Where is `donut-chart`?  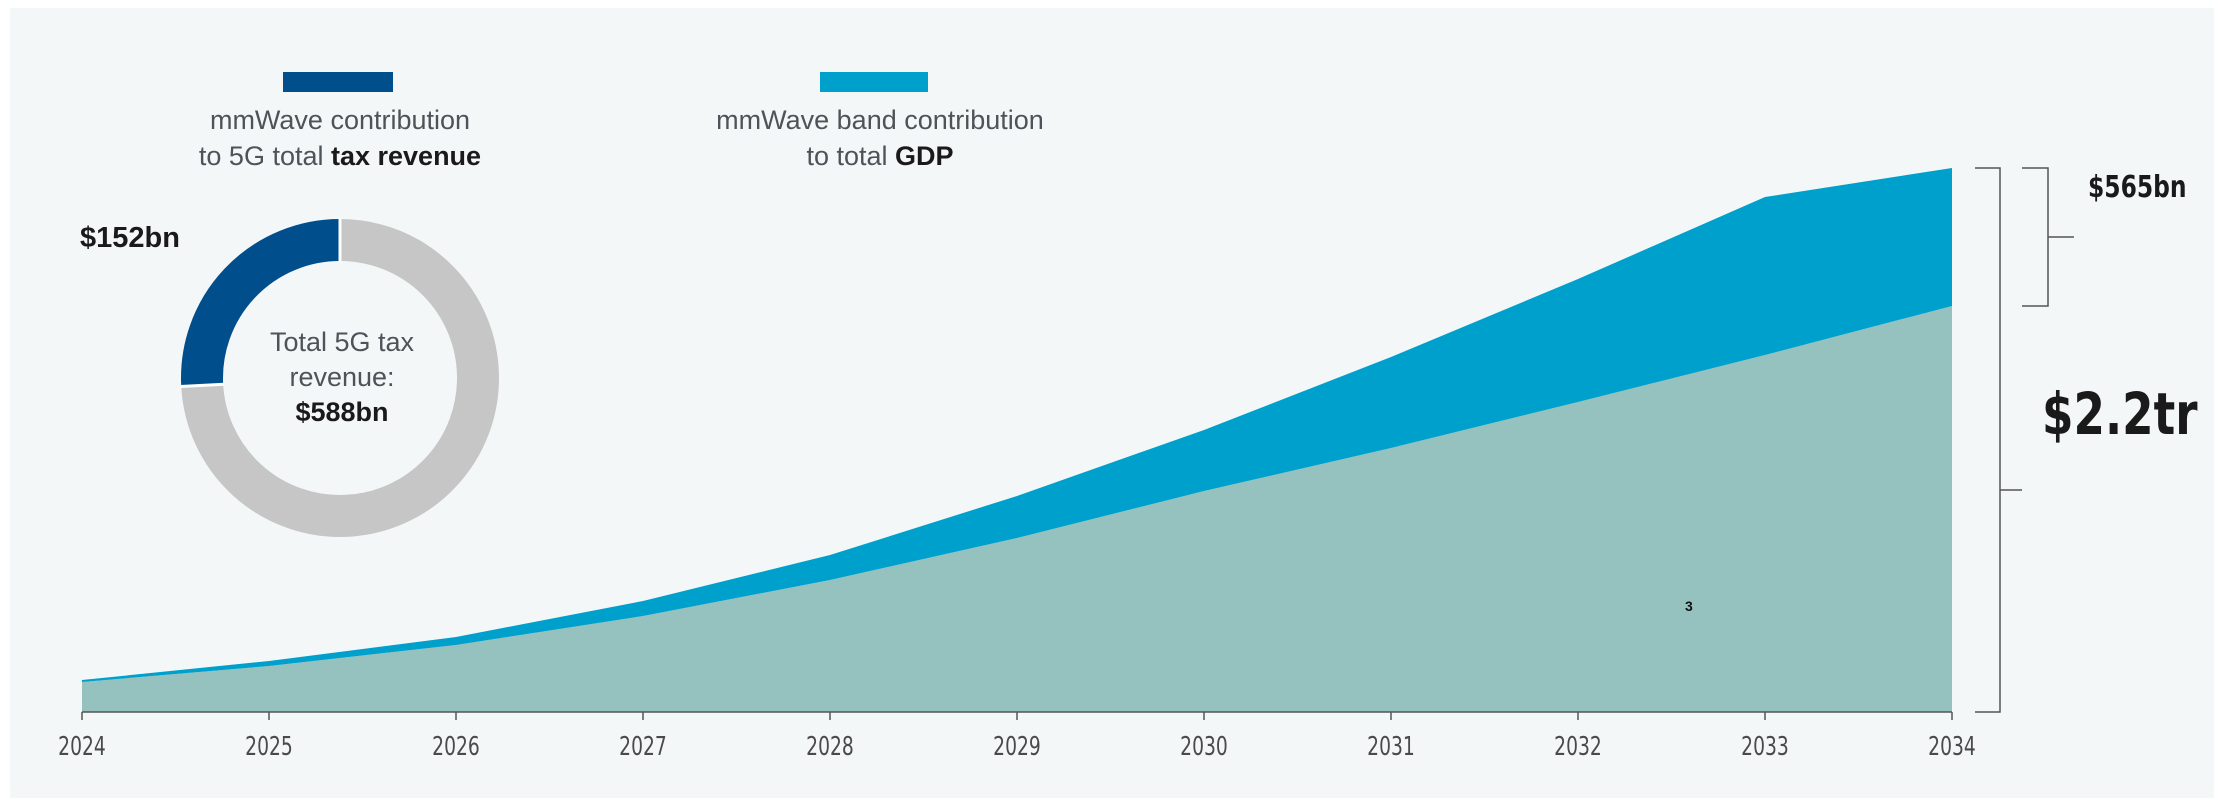 donut-chart is located at coordinates (339, 377).